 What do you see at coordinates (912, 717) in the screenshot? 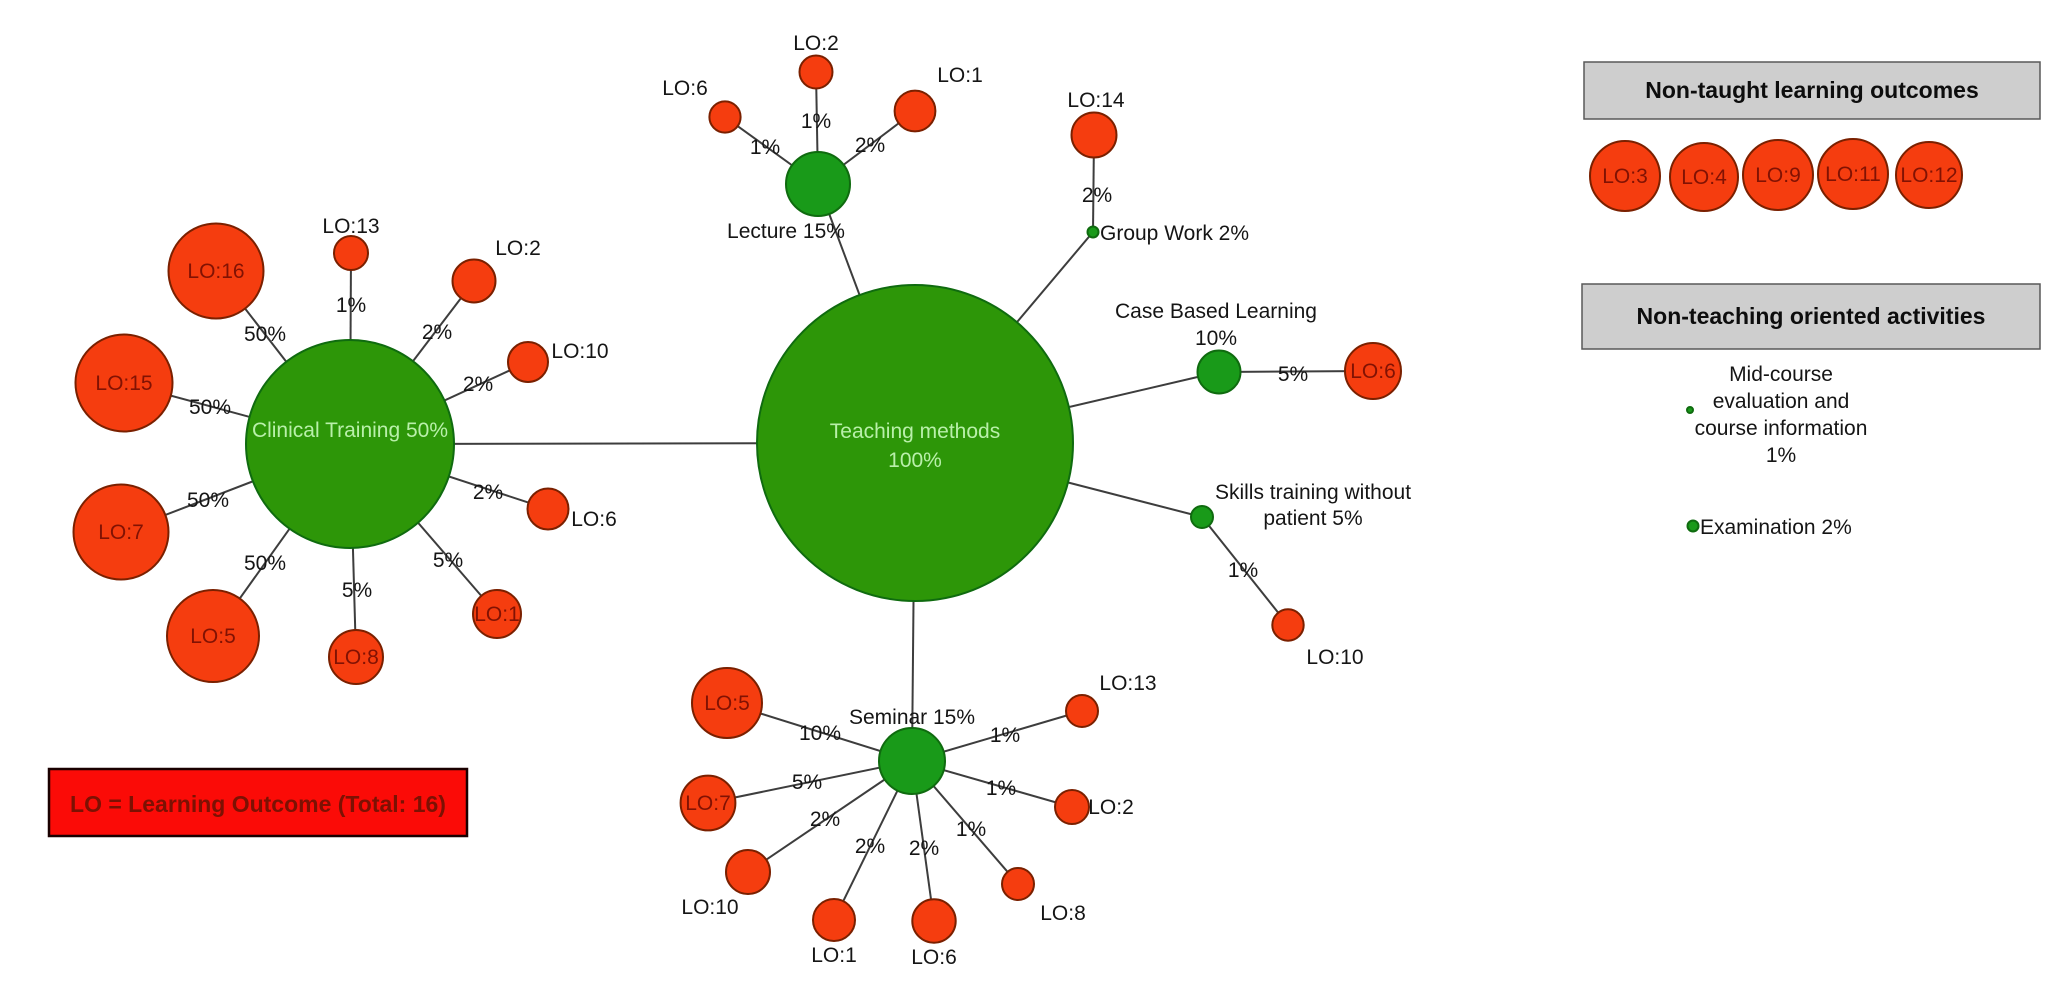
I see `svg-text: Seminar 15%` at bounding box center [912, 717].